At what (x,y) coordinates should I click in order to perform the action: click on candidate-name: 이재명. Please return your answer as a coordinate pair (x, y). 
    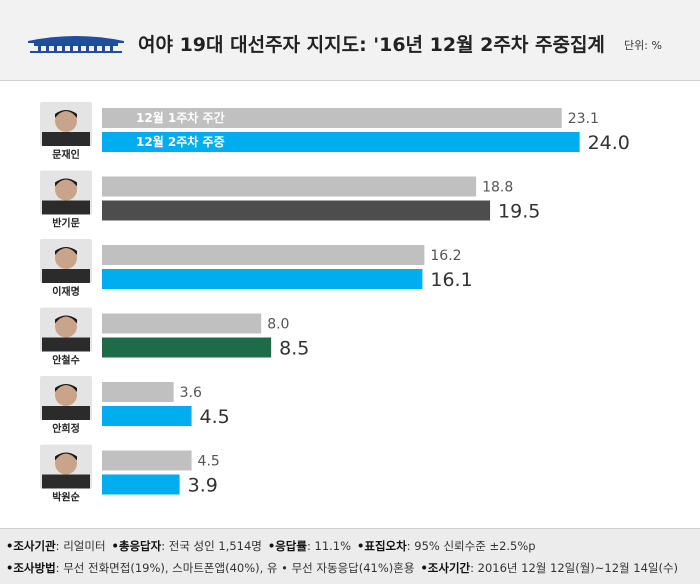
    Looking at the image, I should click on (66, 291).